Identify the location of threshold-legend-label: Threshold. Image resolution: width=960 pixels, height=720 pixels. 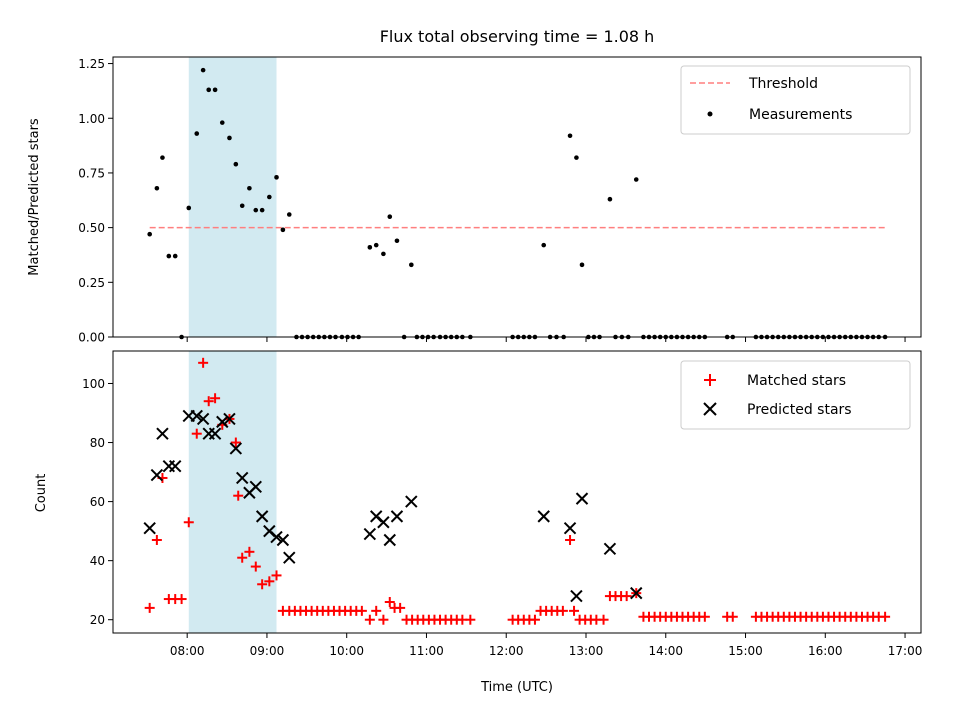
(783, 84).